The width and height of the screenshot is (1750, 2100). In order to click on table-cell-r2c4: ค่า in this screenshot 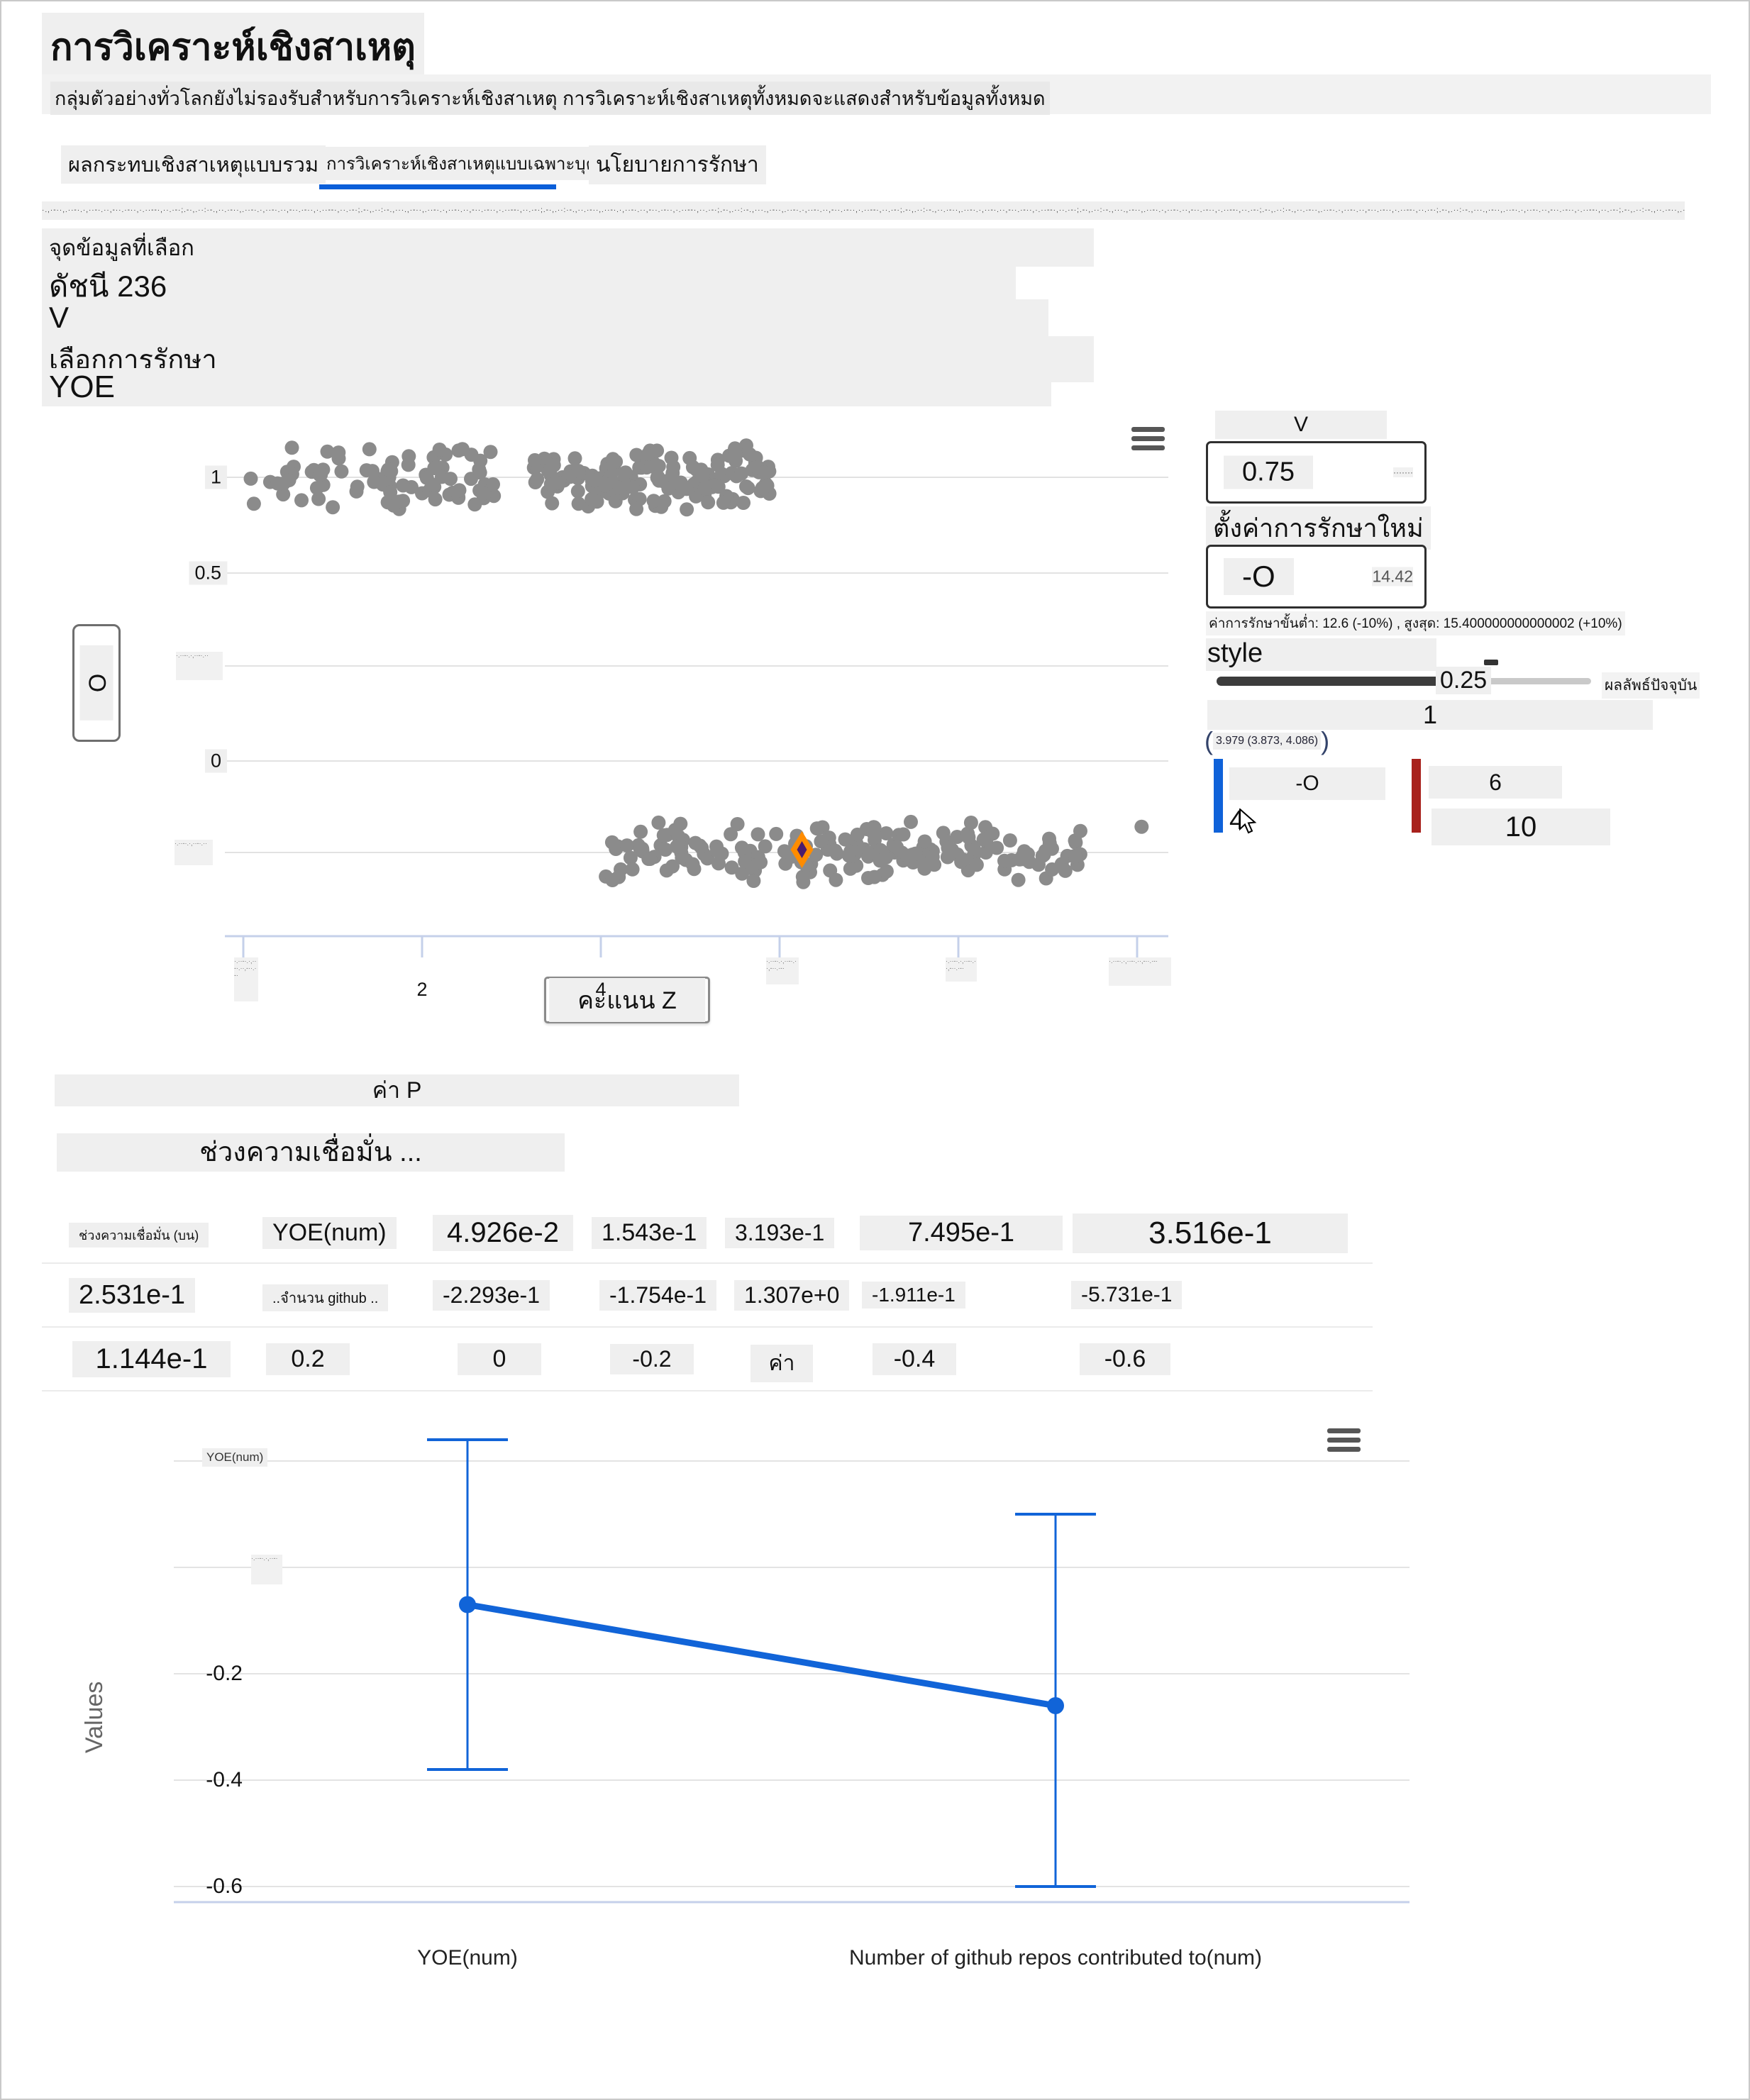, I will do `click(782, 1363)`.